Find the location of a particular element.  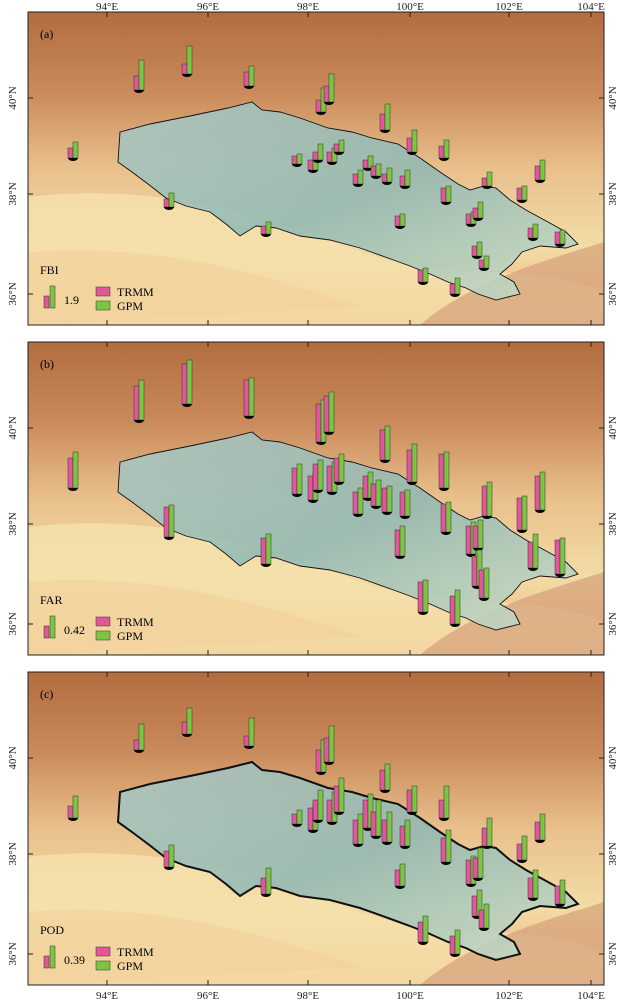

reference-value: 0.39 is located at coordinates (74, 960).